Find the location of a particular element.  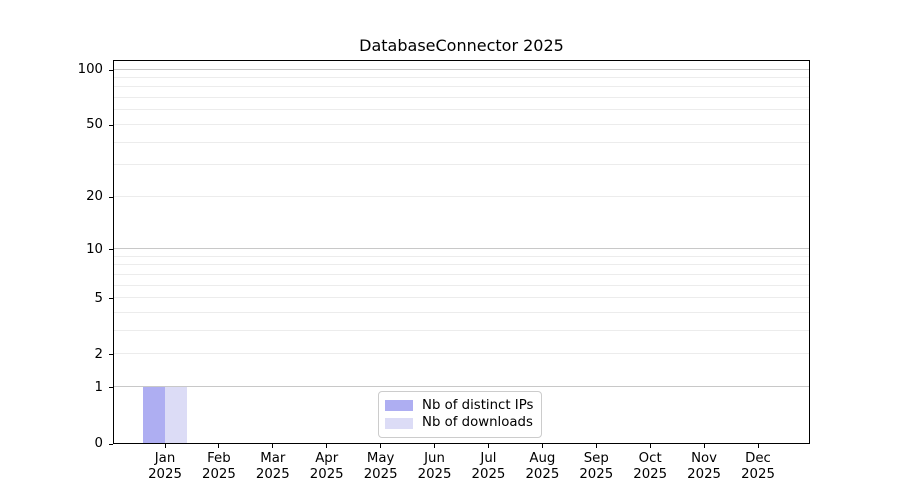

y-tick-label: 20 is located at coordinates (94, 197).